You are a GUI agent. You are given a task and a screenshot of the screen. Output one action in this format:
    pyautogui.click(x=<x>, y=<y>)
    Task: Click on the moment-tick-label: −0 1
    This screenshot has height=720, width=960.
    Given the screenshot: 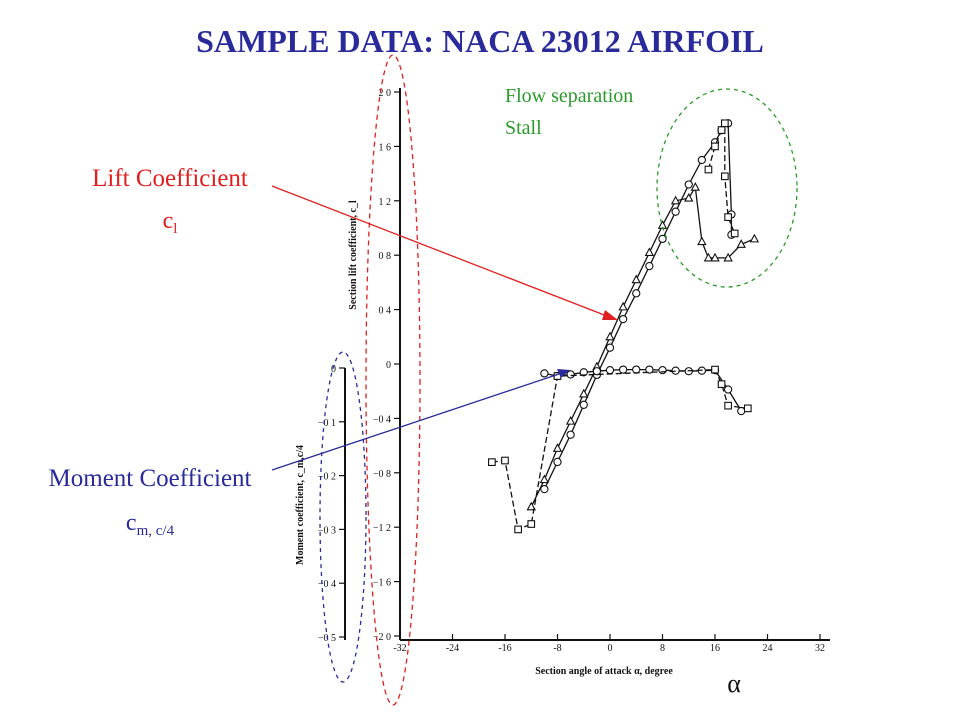 What is the action you would take?
    pyautogui.click(x=327, y=423)
    